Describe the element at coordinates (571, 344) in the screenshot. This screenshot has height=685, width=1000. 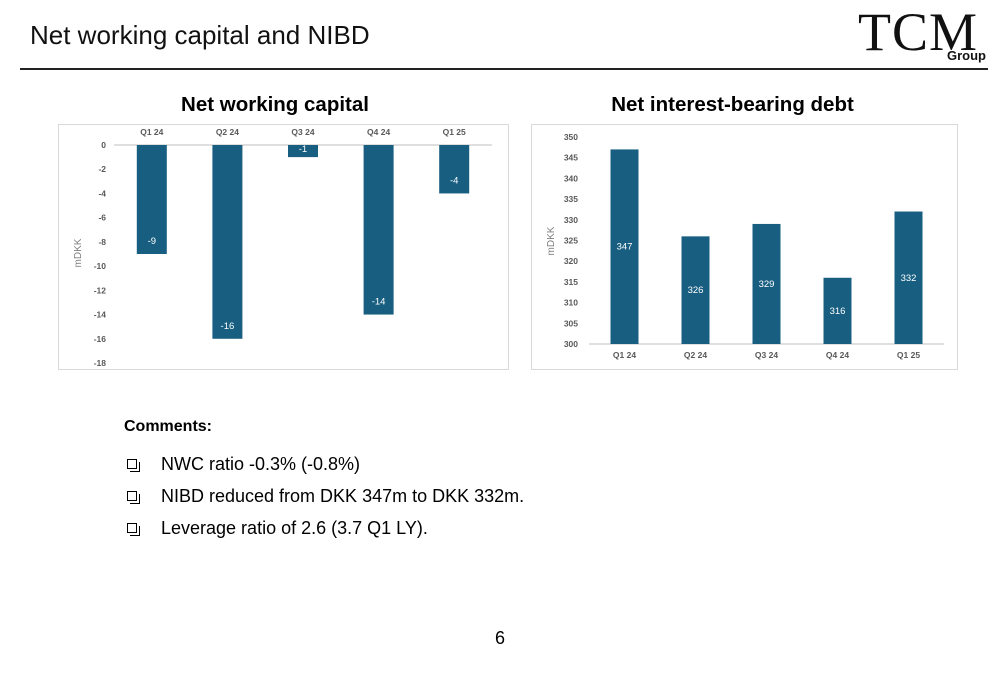
I see `y-tick-label: 300` at that location.